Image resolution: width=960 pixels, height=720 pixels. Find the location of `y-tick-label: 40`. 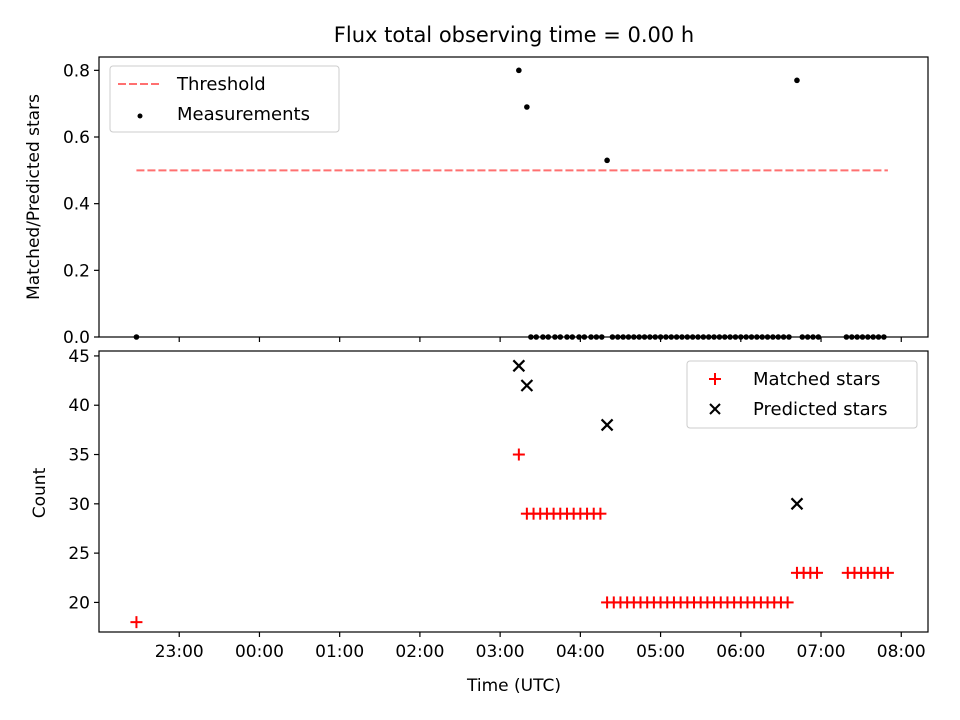

y-tick-label: 40 is located at coordinates (79, 406).